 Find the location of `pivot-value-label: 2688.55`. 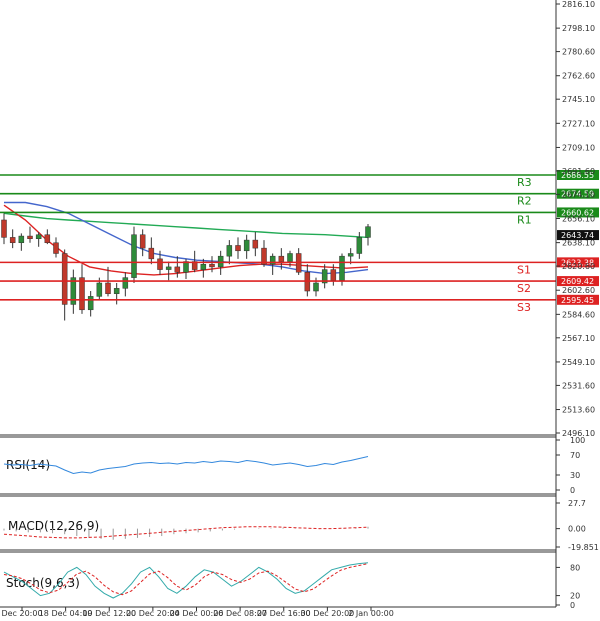

pivot-value-label: 2688.55 is located at coordinates (577, 175).